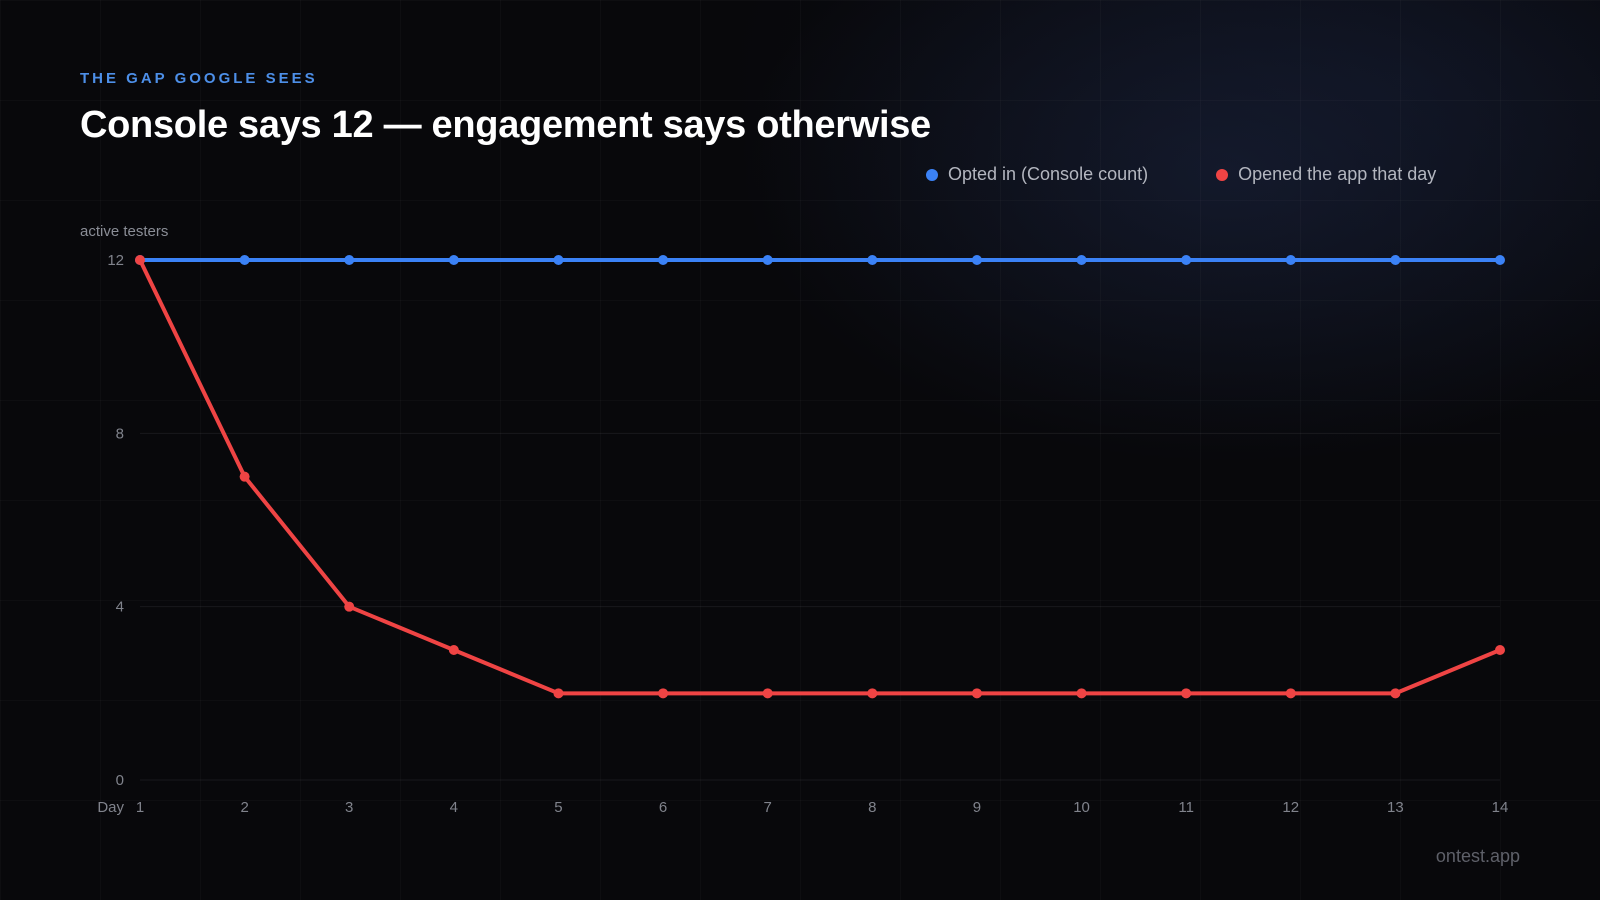  What do you see at coordinates (120, 780) in the screenshot?
I see `y-tick-label: 0` at bounding box center [120, 780].